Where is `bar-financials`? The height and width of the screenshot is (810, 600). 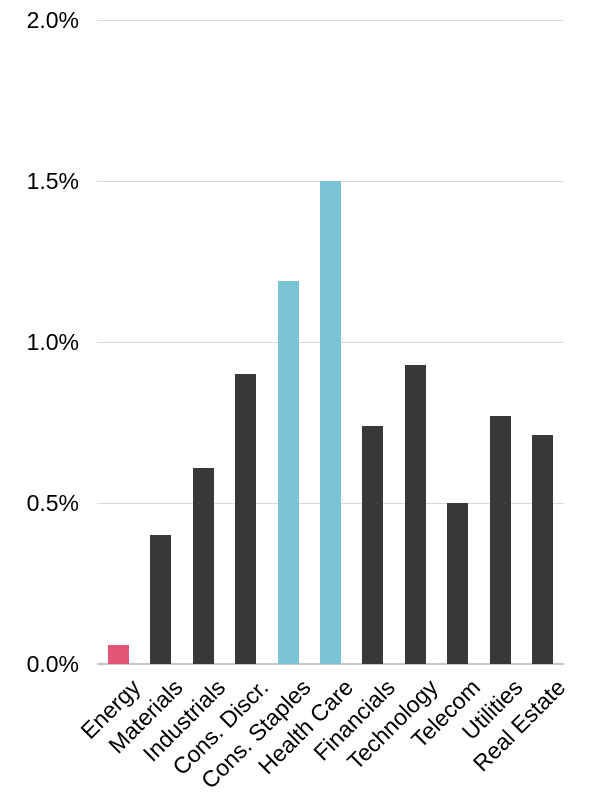
bar-financials is located at coordinates (373, 544).